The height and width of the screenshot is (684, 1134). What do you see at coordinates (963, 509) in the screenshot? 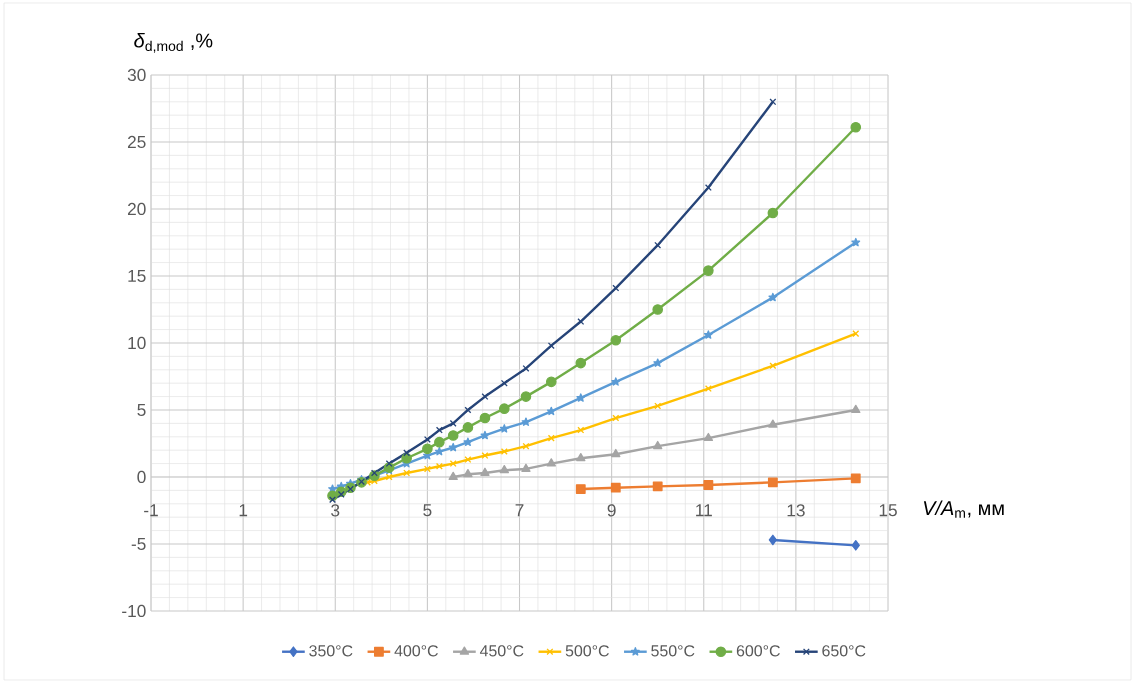
I see `x-axis-title: V/A$_{m}$, мм` at bounding box center [963, 509].